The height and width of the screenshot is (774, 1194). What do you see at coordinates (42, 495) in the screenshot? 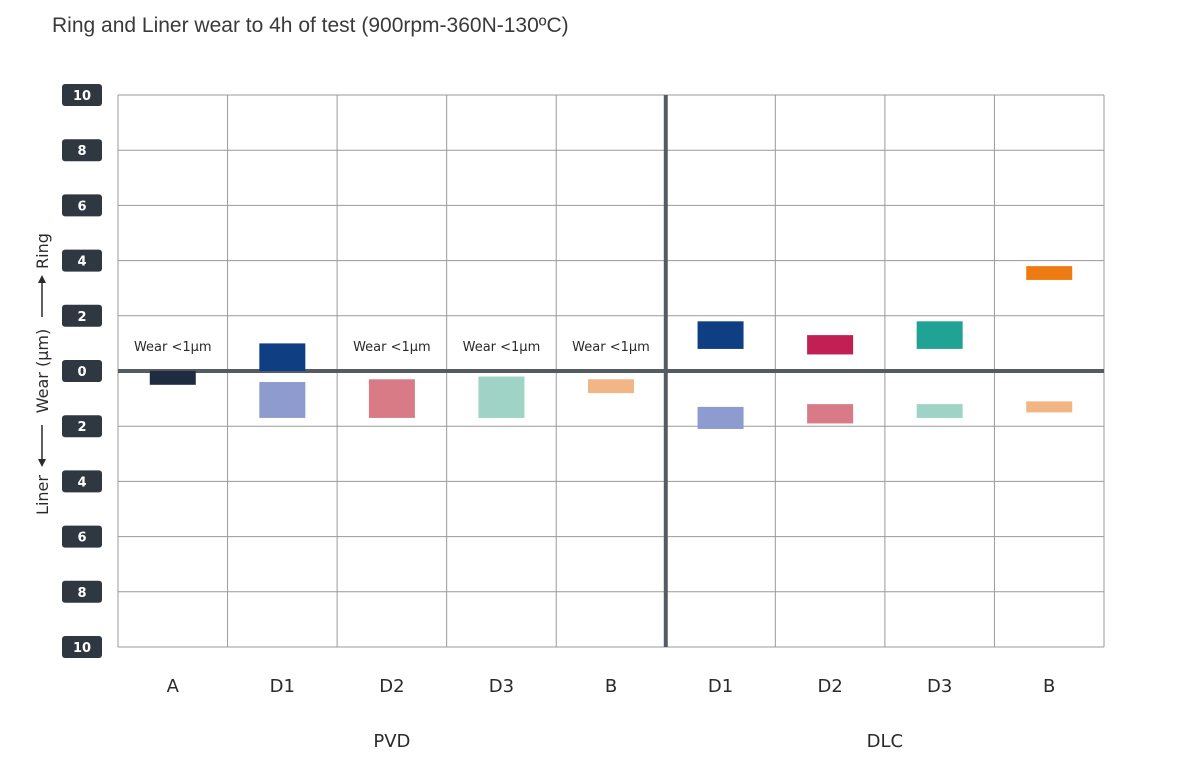
I see `y-axis-lower-label: Liner` at bounding box center [42, 495].